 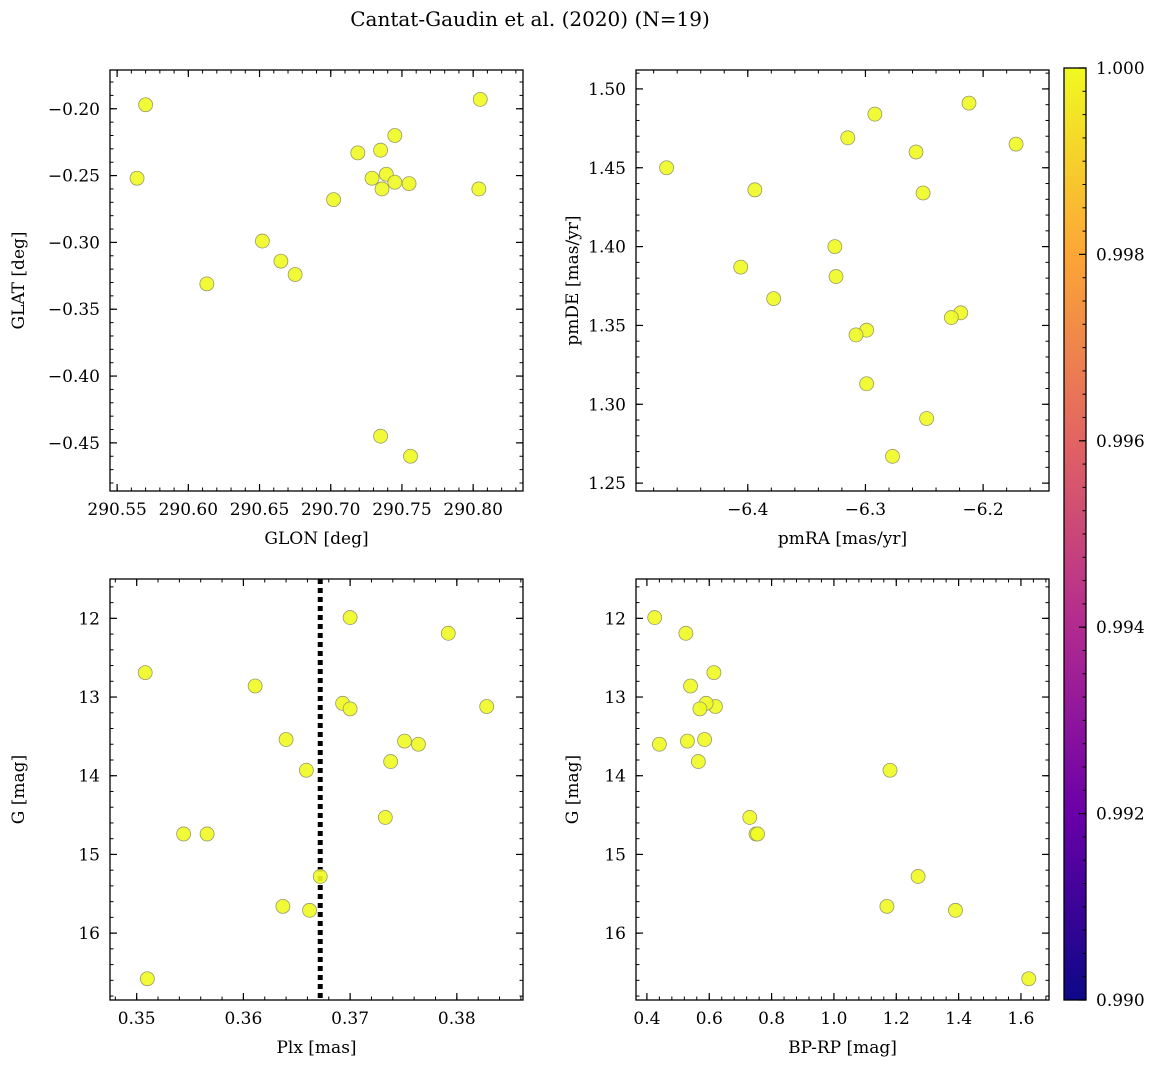 I want to click on y-axis-label: GLAT [deg], so click(x=19, y=280).